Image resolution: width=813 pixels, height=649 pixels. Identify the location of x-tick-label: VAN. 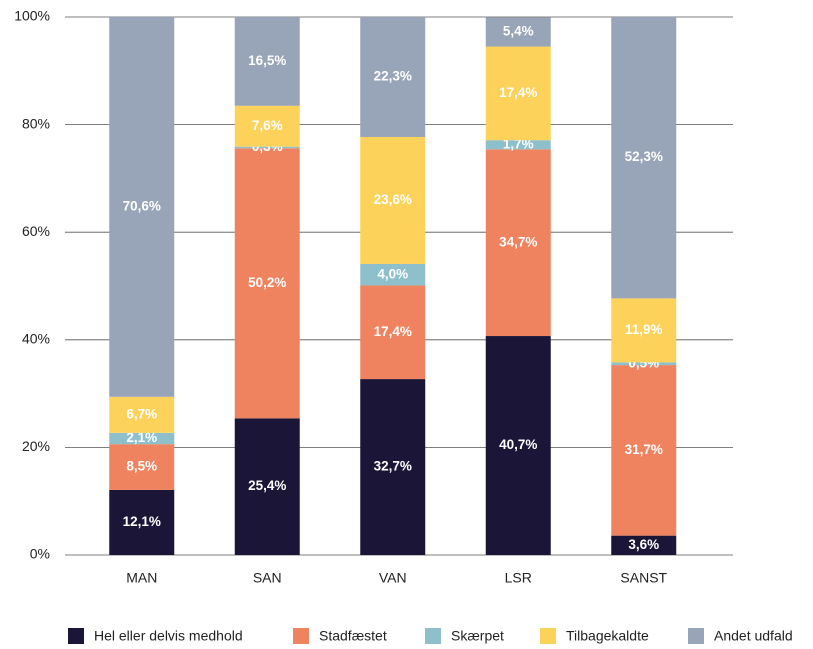
(393, 578).